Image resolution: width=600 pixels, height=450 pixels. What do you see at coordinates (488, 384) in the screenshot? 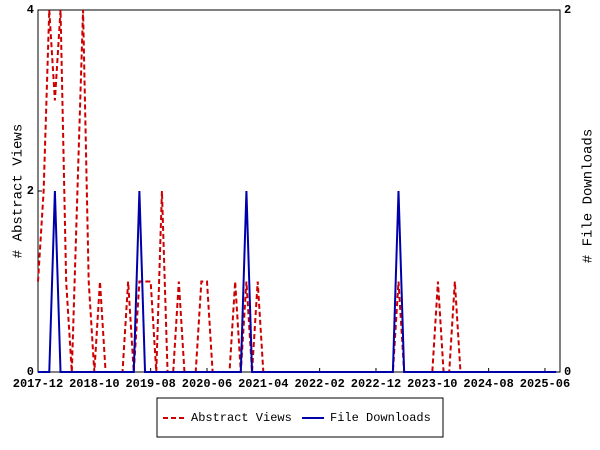
I see `x-tick-label: 2024-08` at bounding box center [488, 384].